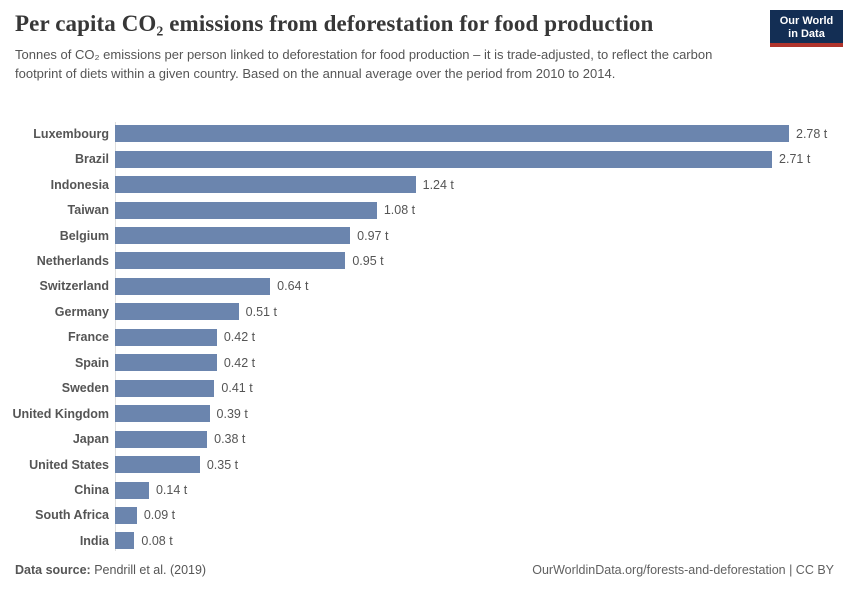  What do you see at coordinates (232, 413) in the screenshot?
I see `value-label: 0.39 t` at bounding box center [232, 413].